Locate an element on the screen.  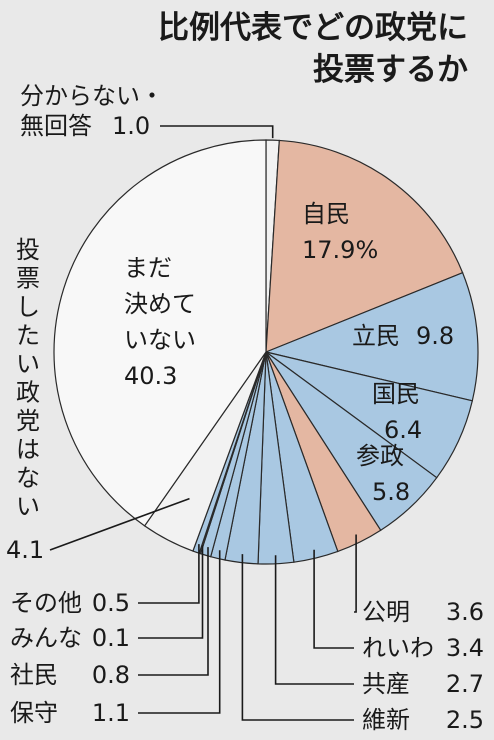
slice-value-undecided: 40.3 is located at coordinates (150, 376).